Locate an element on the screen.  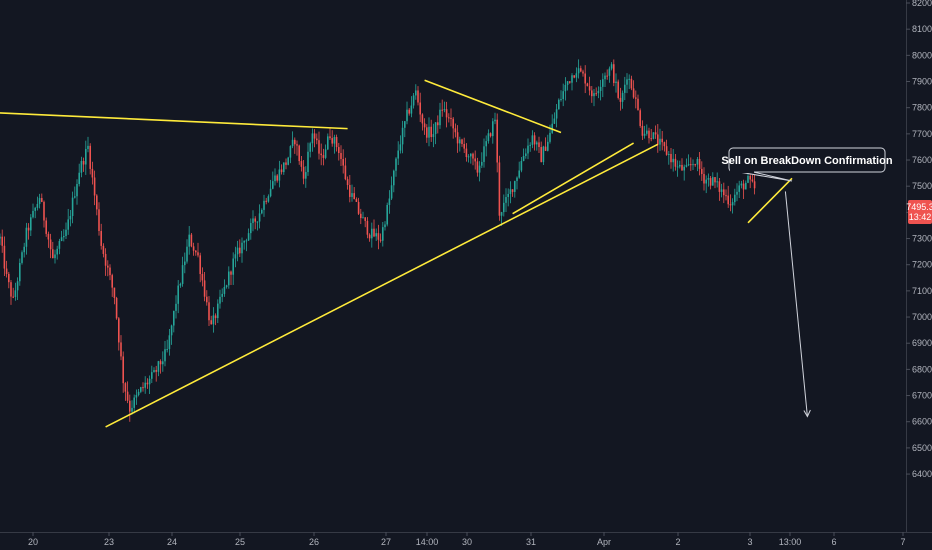
callout-box is located at coordinates (807, 160).